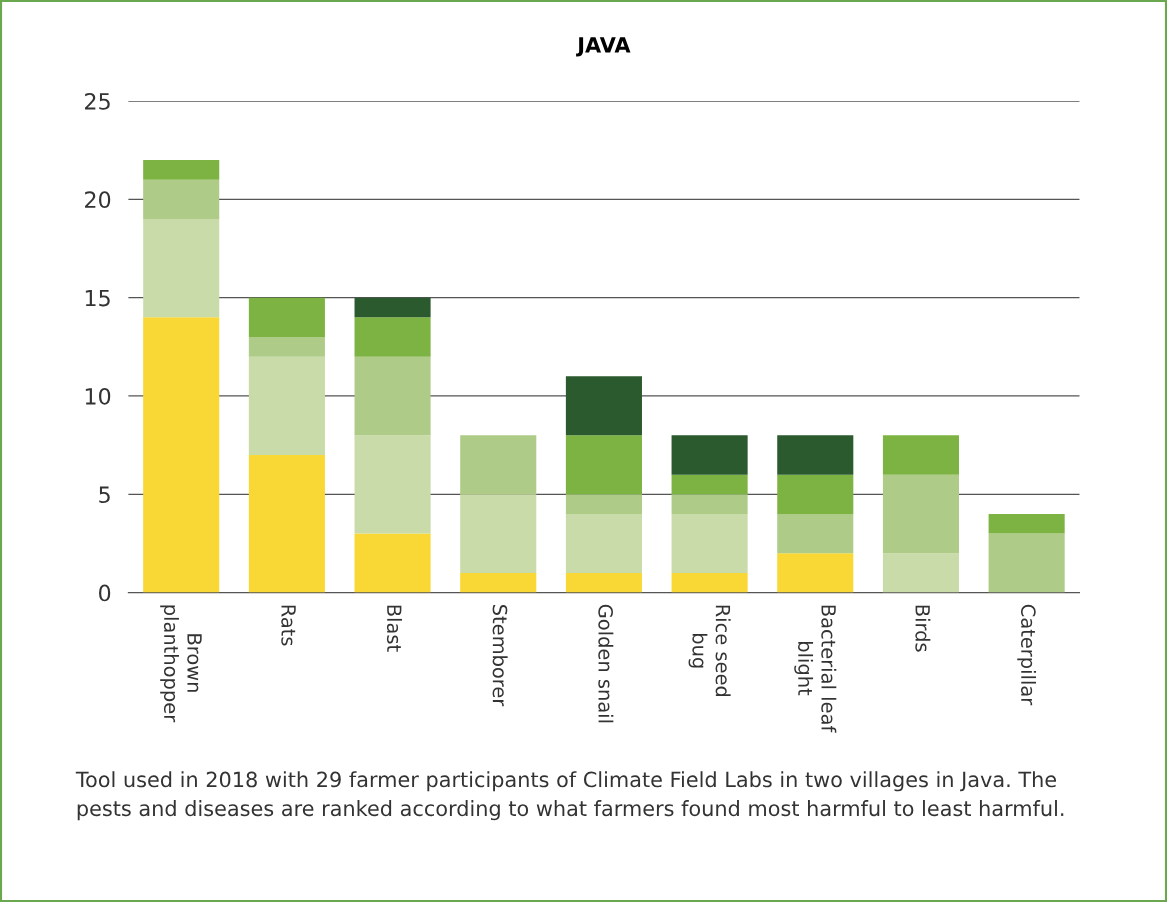 This screenshot has height=902, width=1167. What do you see at coordinates (288, 625) in the screenshot?
I see `x-tick-label: Rats` at bounding box center [288, 625].